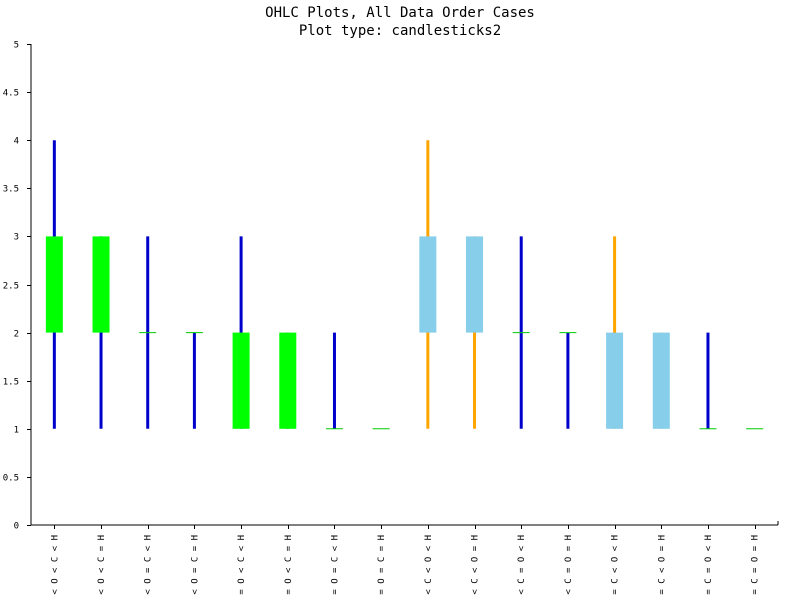 Image resolution: width=800 pixels, height=600 pixels. Describe the element at coordinates (476, 567) in the screenshot. I see `x-tick-label: L < C < O = H` at that location.